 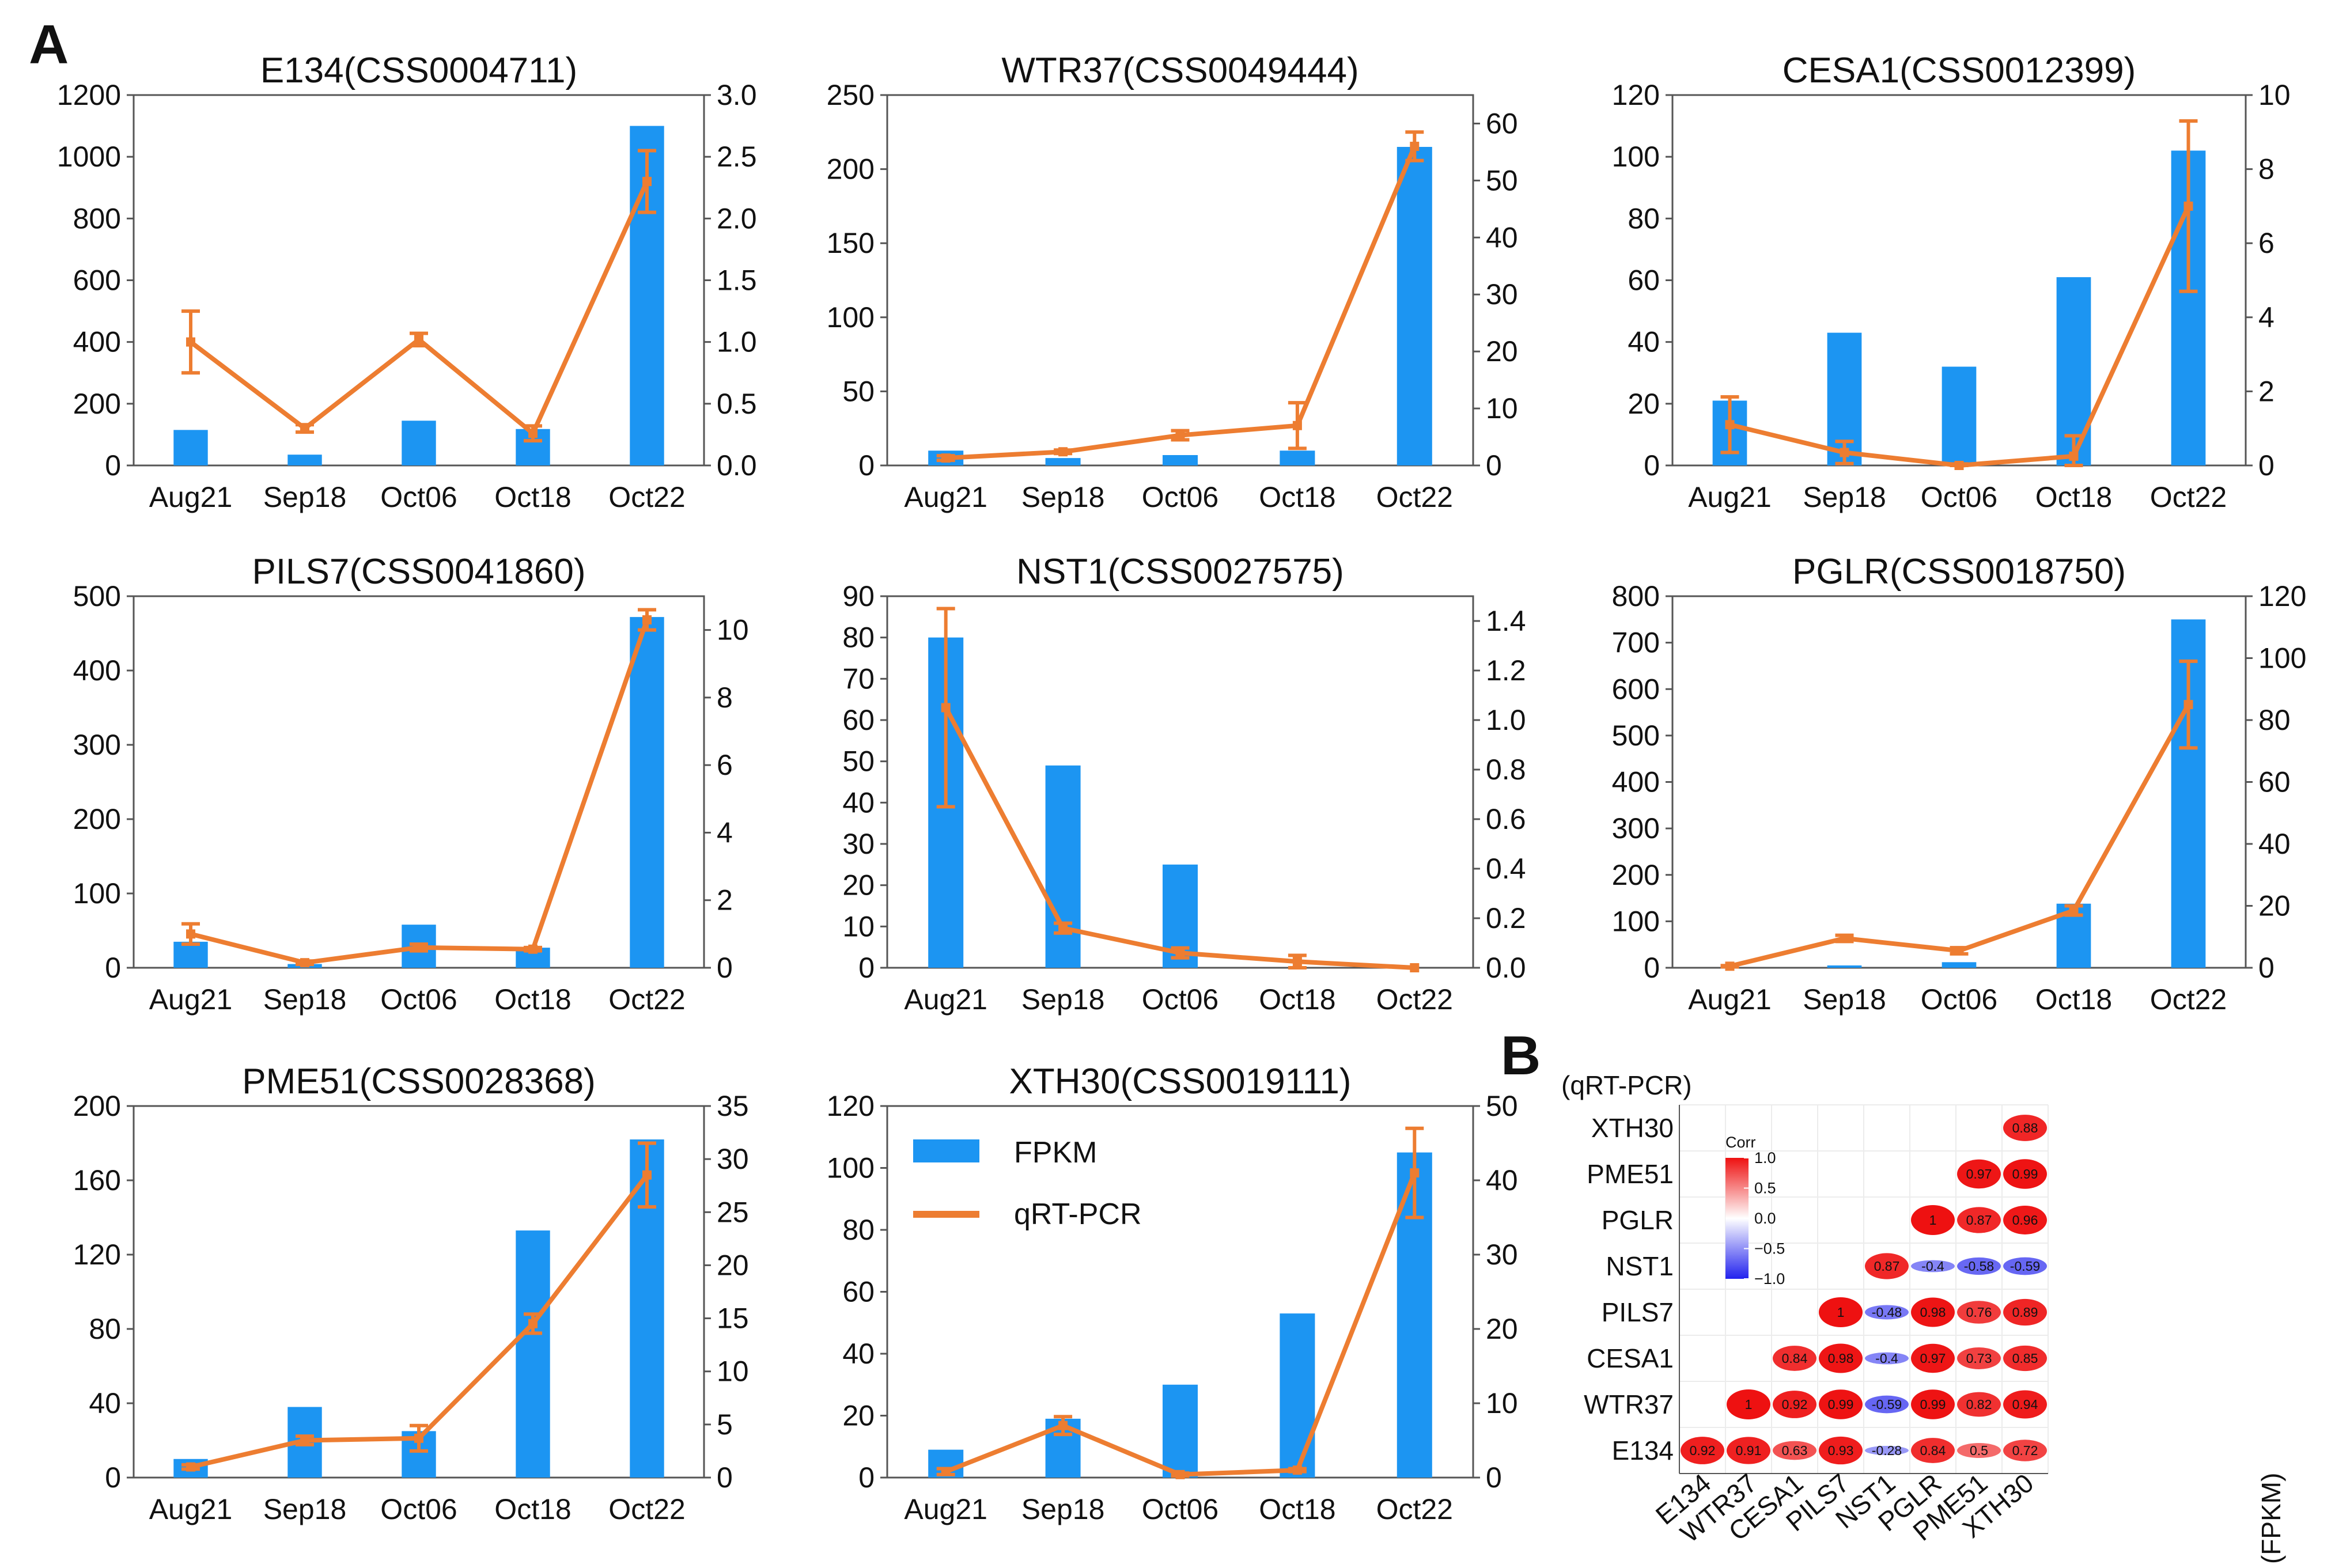 I want to click on right-tick-label: 120, so click(x=2282, y=596).